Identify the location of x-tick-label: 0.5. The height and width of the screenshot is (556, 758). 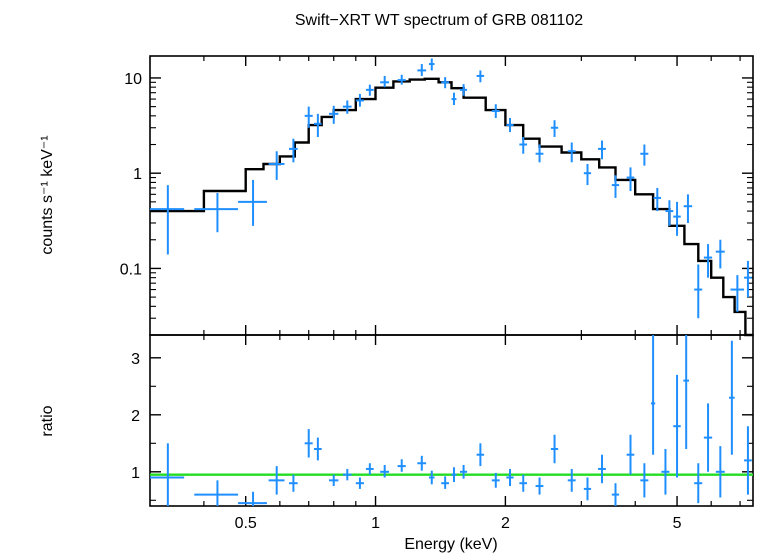
(246, 523).